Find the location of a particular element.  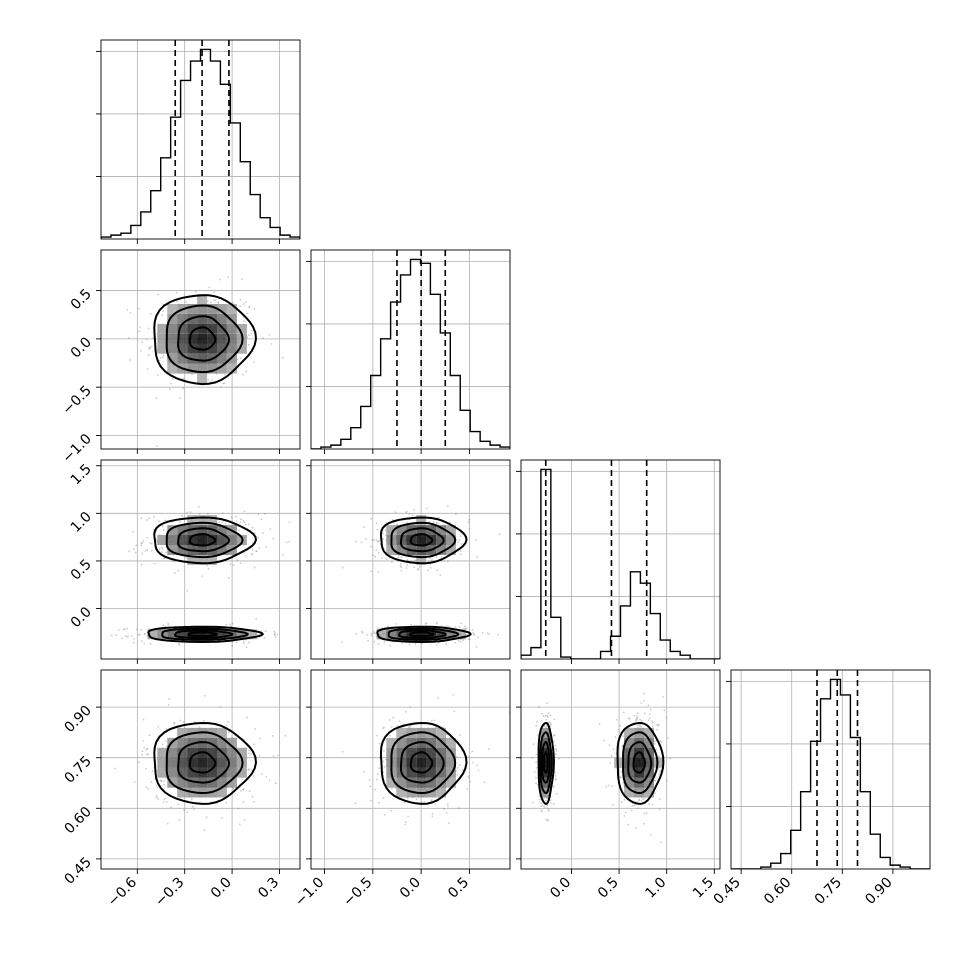

y-tick-label: 0.5 is located at coordinates (81, 569).